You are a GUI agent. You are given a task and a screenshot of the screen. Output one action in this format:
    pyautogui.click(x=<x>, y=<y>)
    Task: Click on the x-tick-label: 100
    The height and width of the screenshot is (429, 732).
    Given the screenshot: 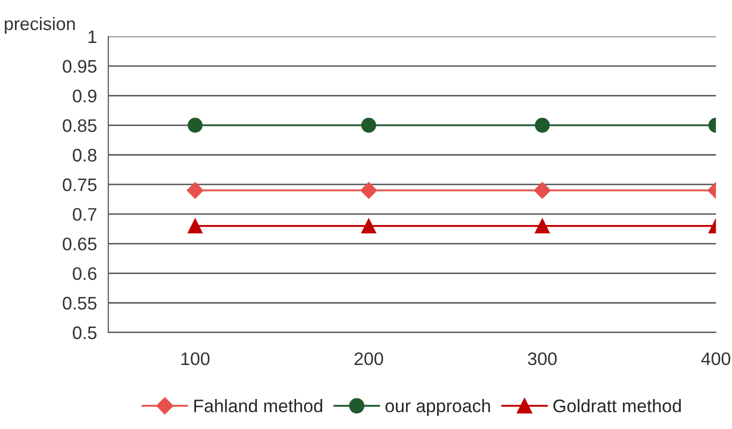 What is the action you would take?
    pyautogui.click(x=195, y=359)
    